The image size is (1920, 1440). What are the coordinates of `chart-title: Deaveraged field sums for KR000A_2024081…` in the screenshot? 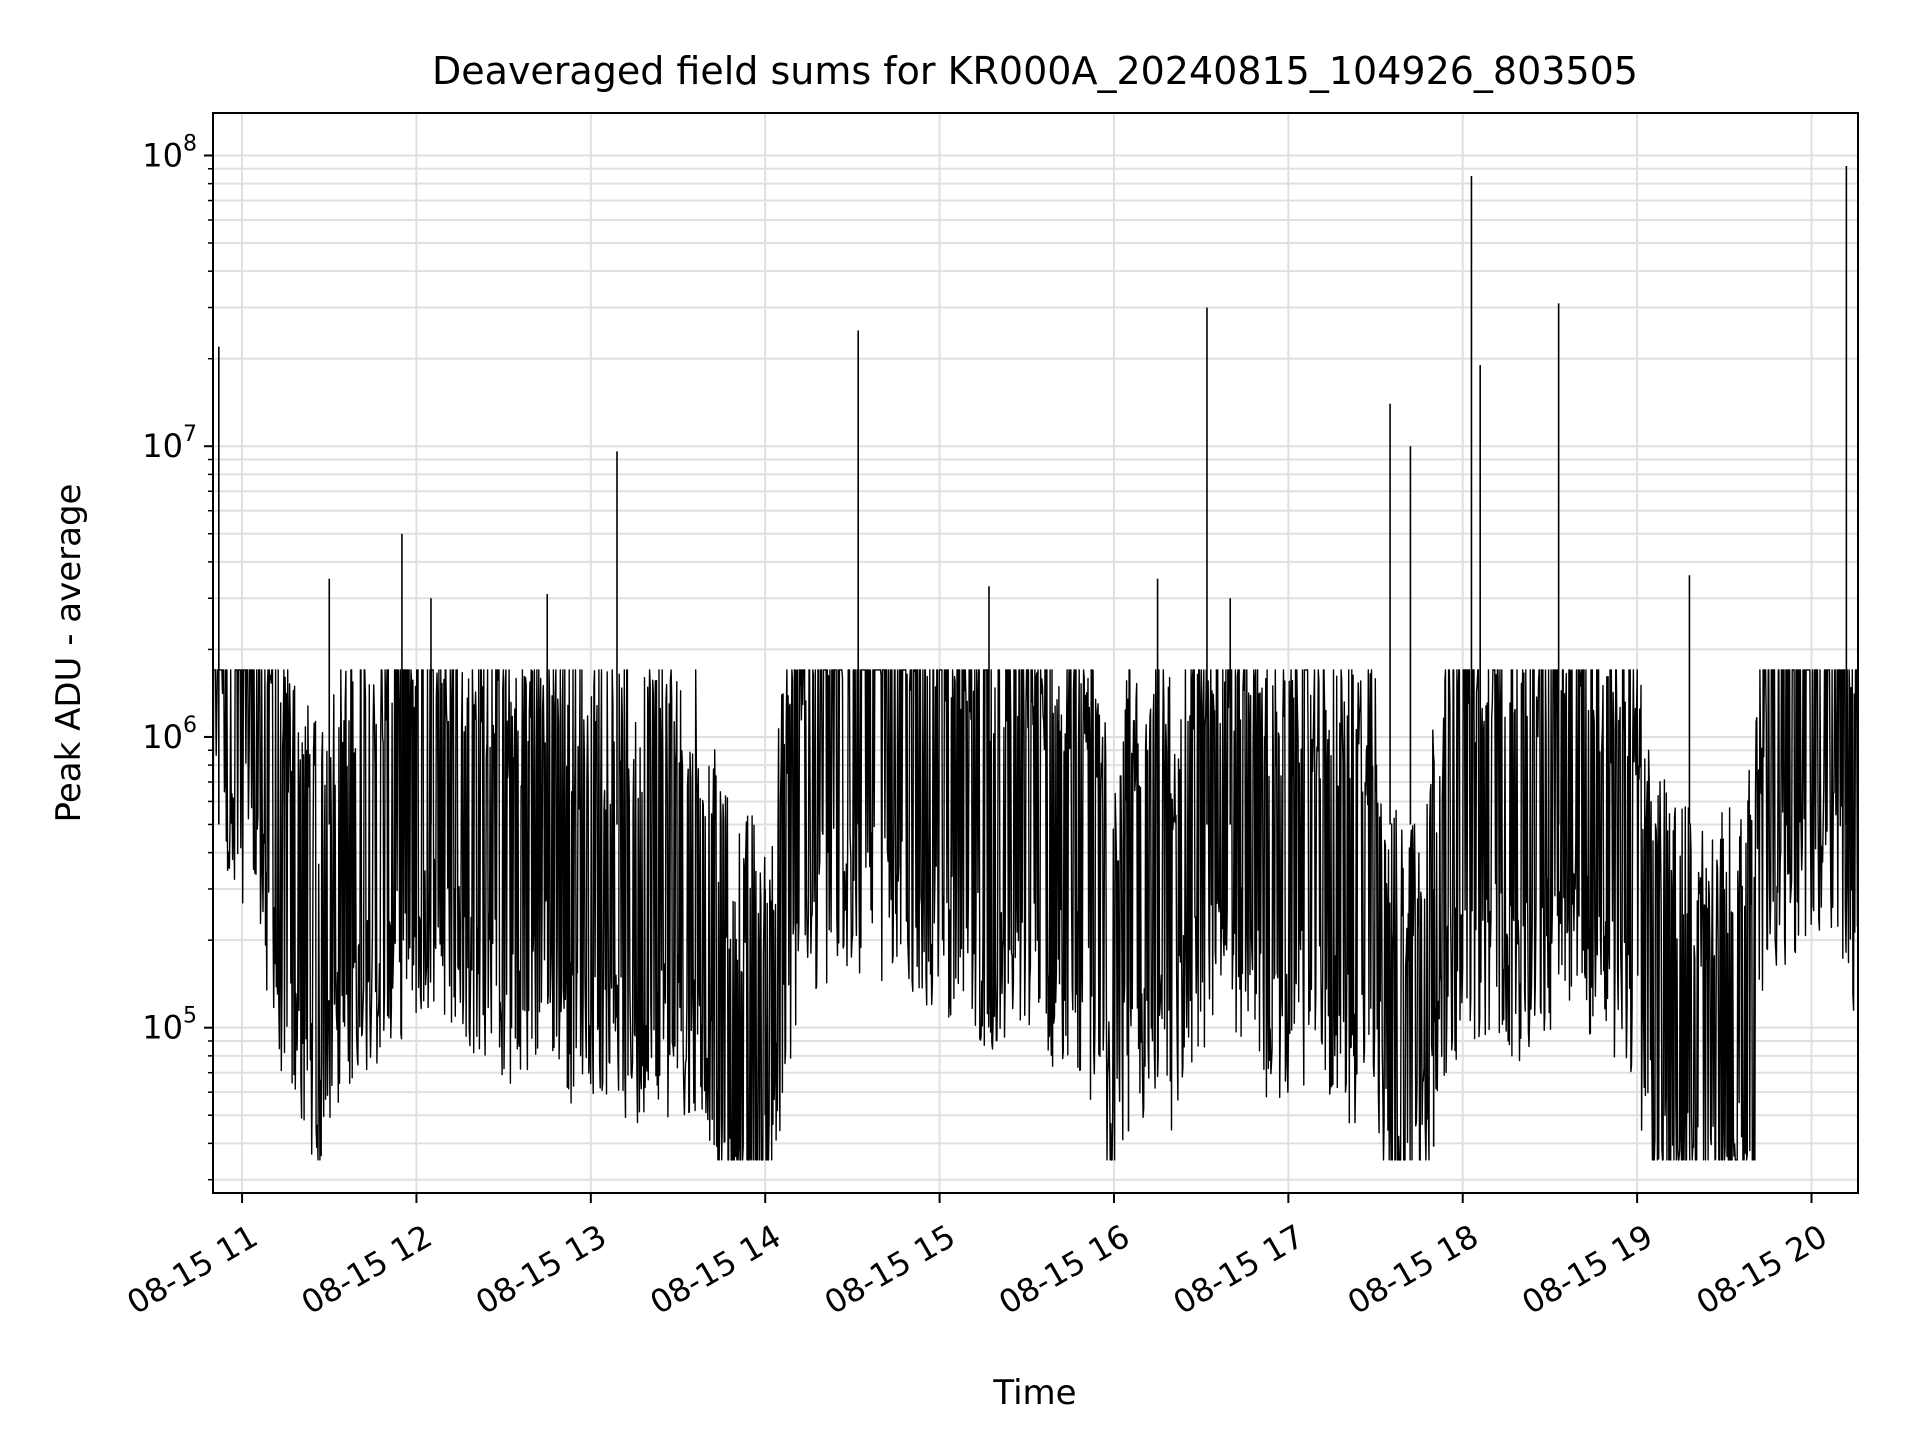 It's located at (1035, 71).